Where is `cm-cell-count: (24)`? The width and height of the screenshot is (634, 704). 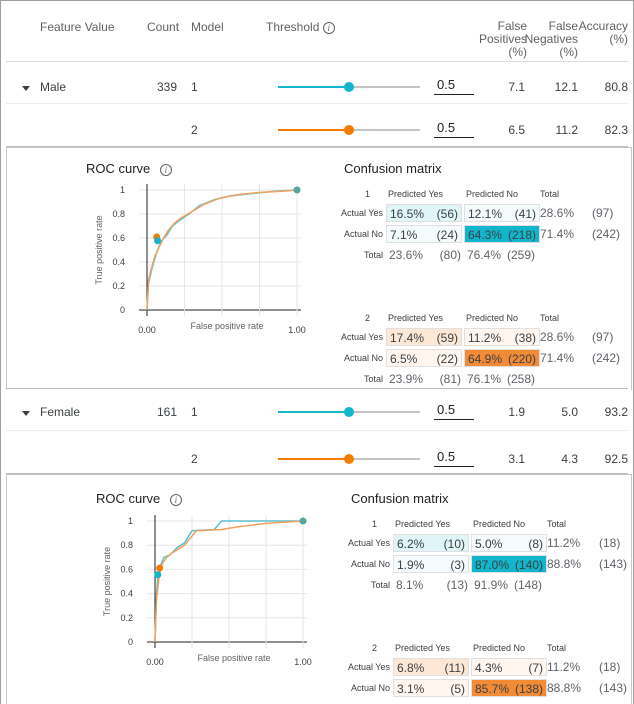 cm-cell-count: (24) is located at coordinates (447, 235).